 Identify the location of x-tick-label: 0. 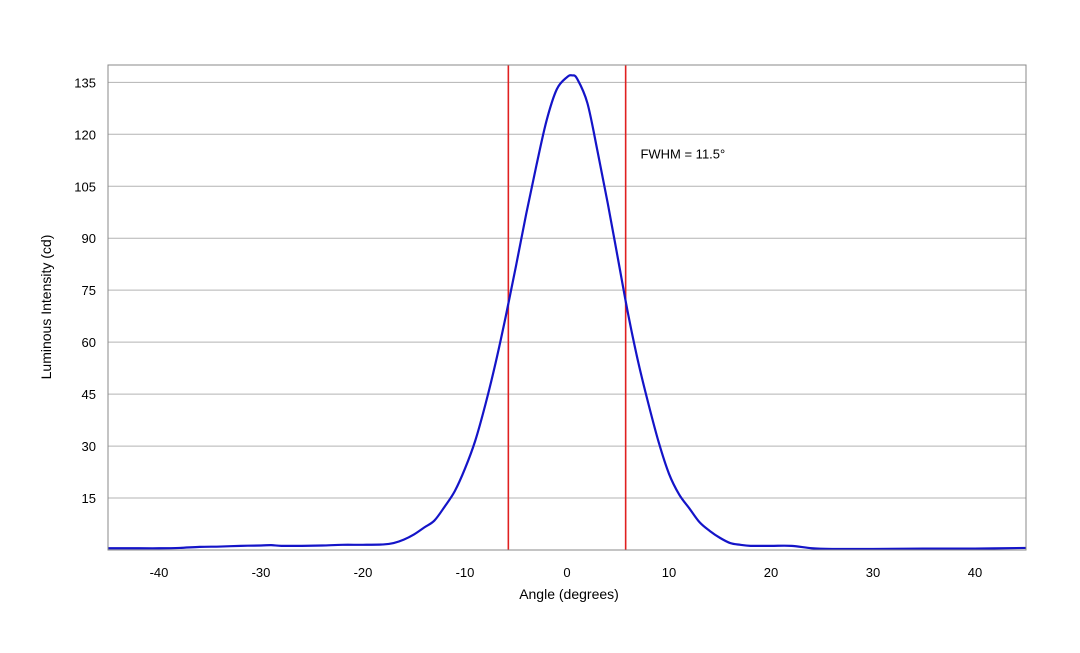
(566, 572).